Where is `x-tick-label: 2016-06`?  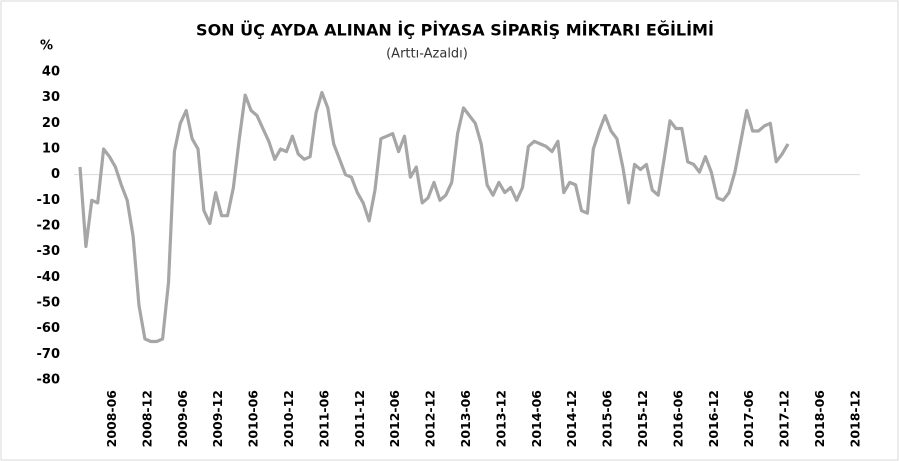
x-tick-label: 2016-06 is located at coordinates (677, 419).